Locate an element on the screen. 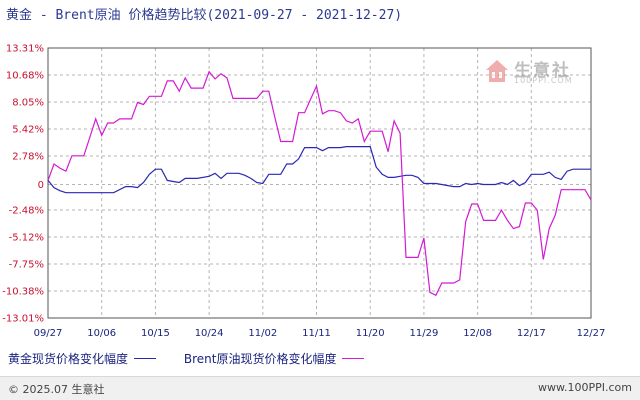  x-tick-label: 10/24 is located at coordinates (209, 333).